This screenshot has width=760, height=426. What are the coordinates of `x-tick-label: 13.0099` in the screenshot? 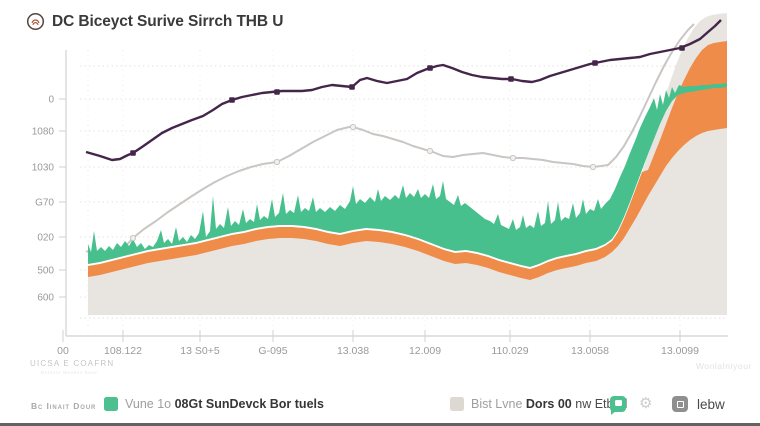 It's located at (680, 351).